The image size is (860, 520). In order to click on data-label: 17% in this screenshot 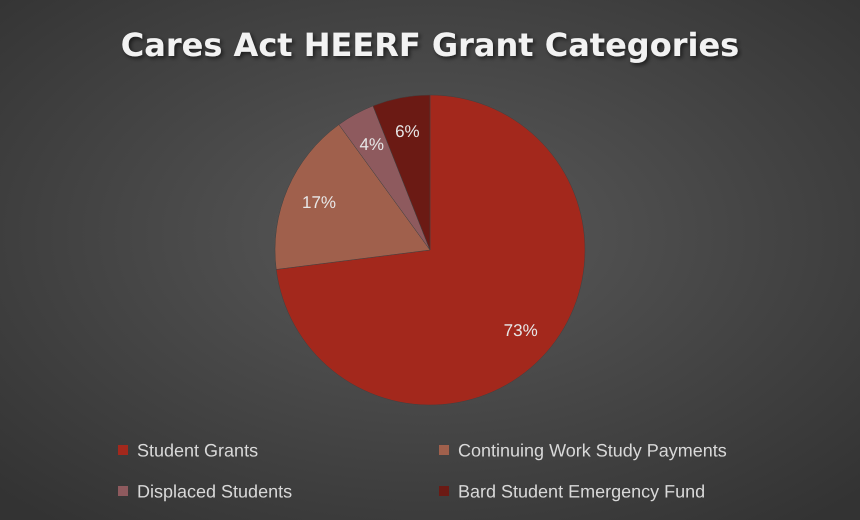, I will do `click(319, 202)`.